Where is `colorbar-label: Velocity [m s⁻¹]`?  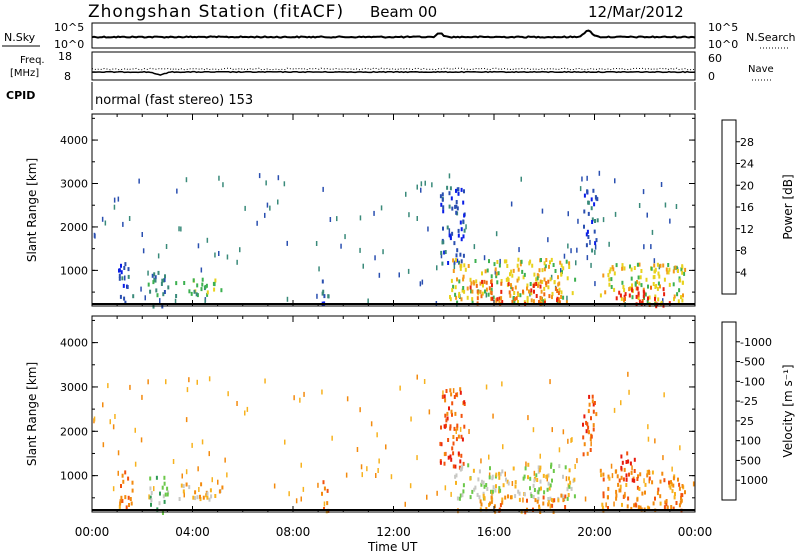 colorbar-label: Velocity [m s⁻¹] is located at coordinates (788, 410).